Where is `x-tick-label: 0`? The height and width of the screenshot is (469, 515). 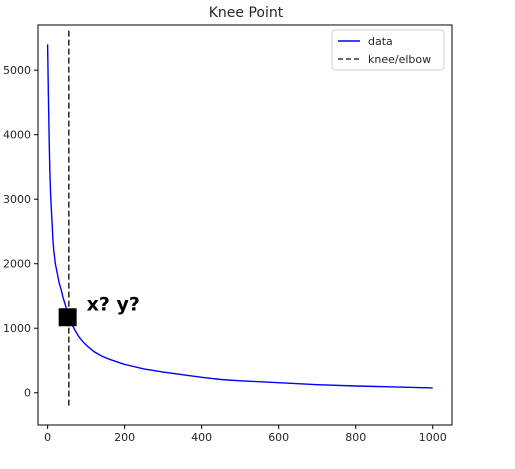
x-tick-label: 0 is located at coordinates (47, 437).